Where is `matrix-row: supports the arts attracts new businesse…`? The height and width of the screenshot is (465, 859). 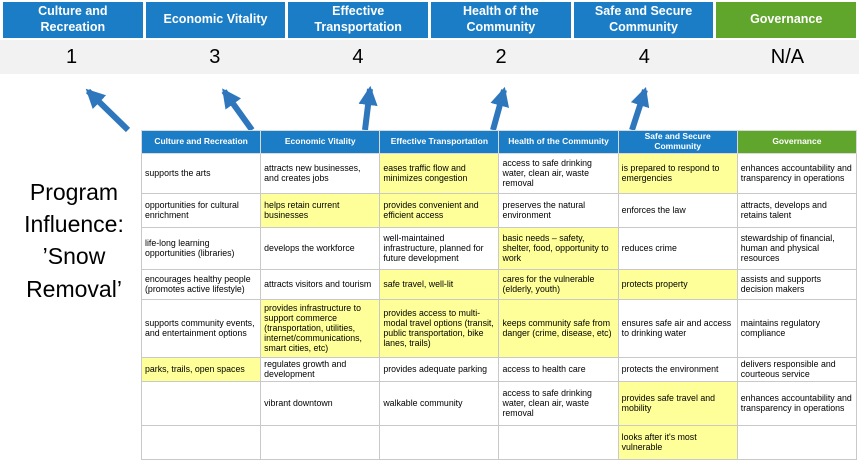 matrix-row: supports the arts attracts new businesse… is located at coordinates (499, 173).